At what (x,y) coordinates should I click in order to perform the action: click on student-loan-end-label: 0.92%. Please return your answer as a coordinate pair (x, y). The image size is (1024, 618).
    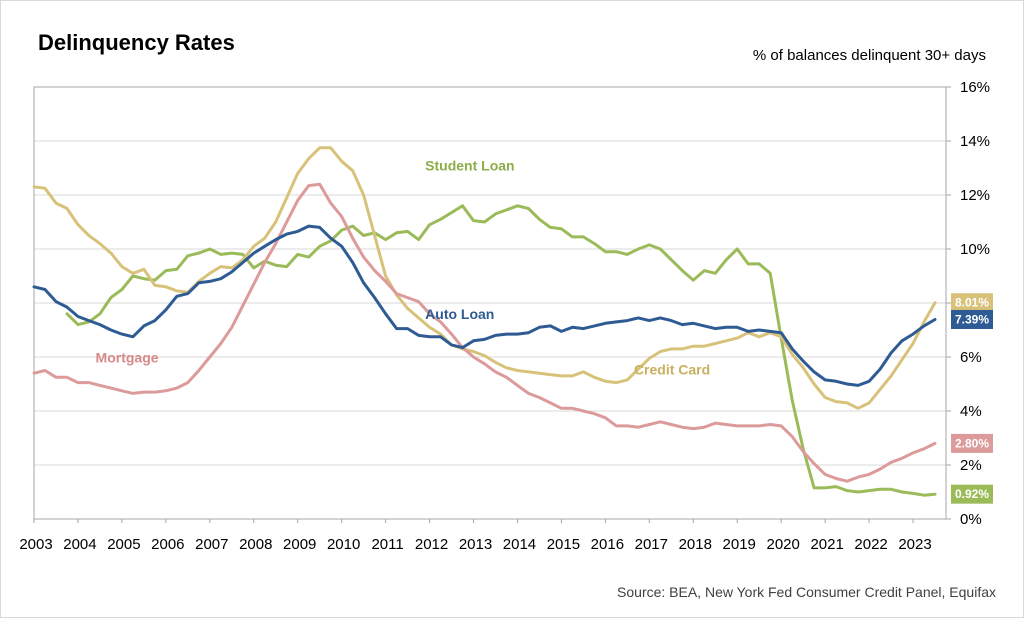
    Looking at the image, I should click on (972, 494).